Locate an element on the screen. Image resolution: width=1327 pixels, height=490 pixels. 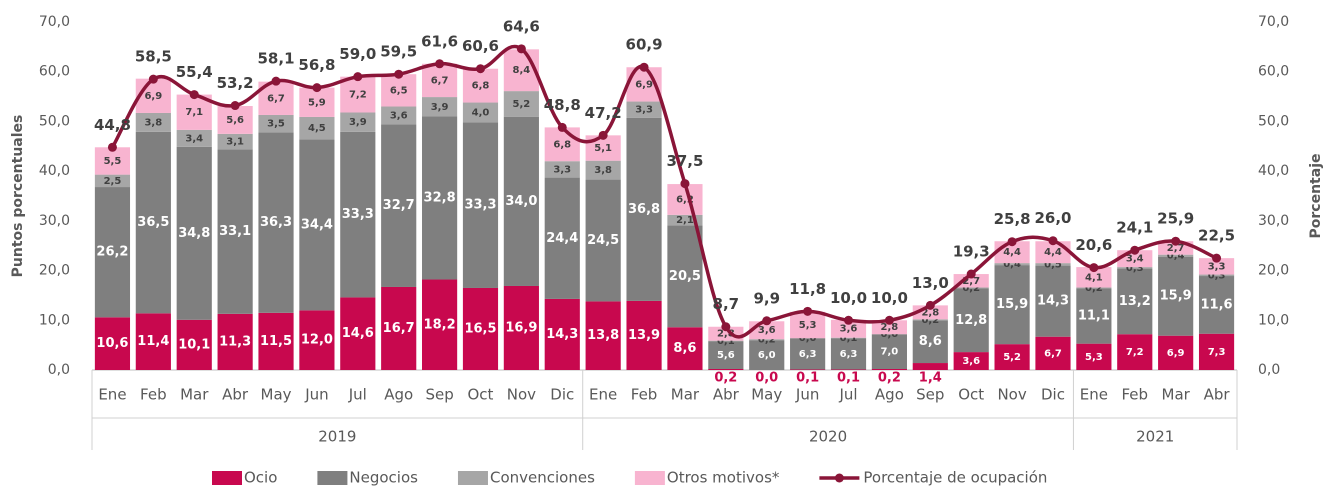
x-tick-label: Oct is located at coordinates (971, 395).